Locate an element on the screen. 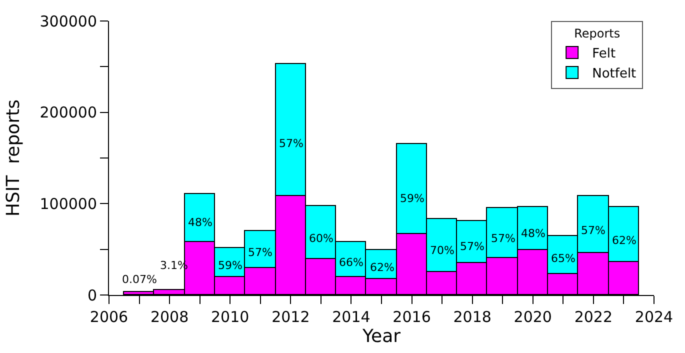 This screenshot has width=685, height=353. y-tick-label: 100000 is located at coordinates (68, 203).